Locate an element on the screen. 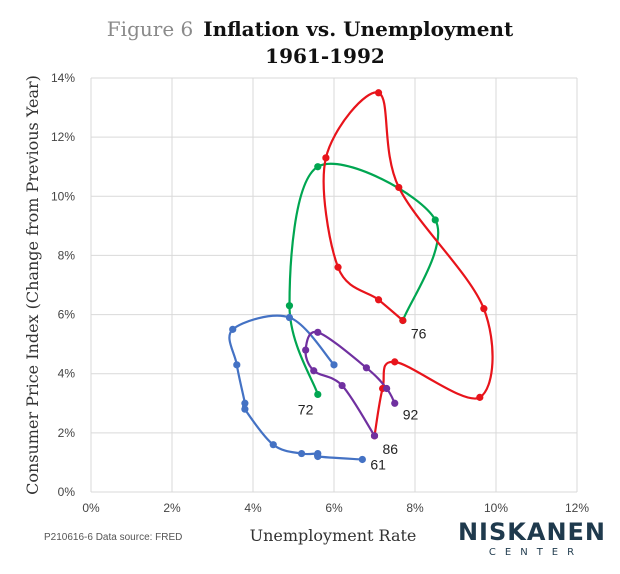  x-tick-label: 8% is located at coordinates (415, 508).